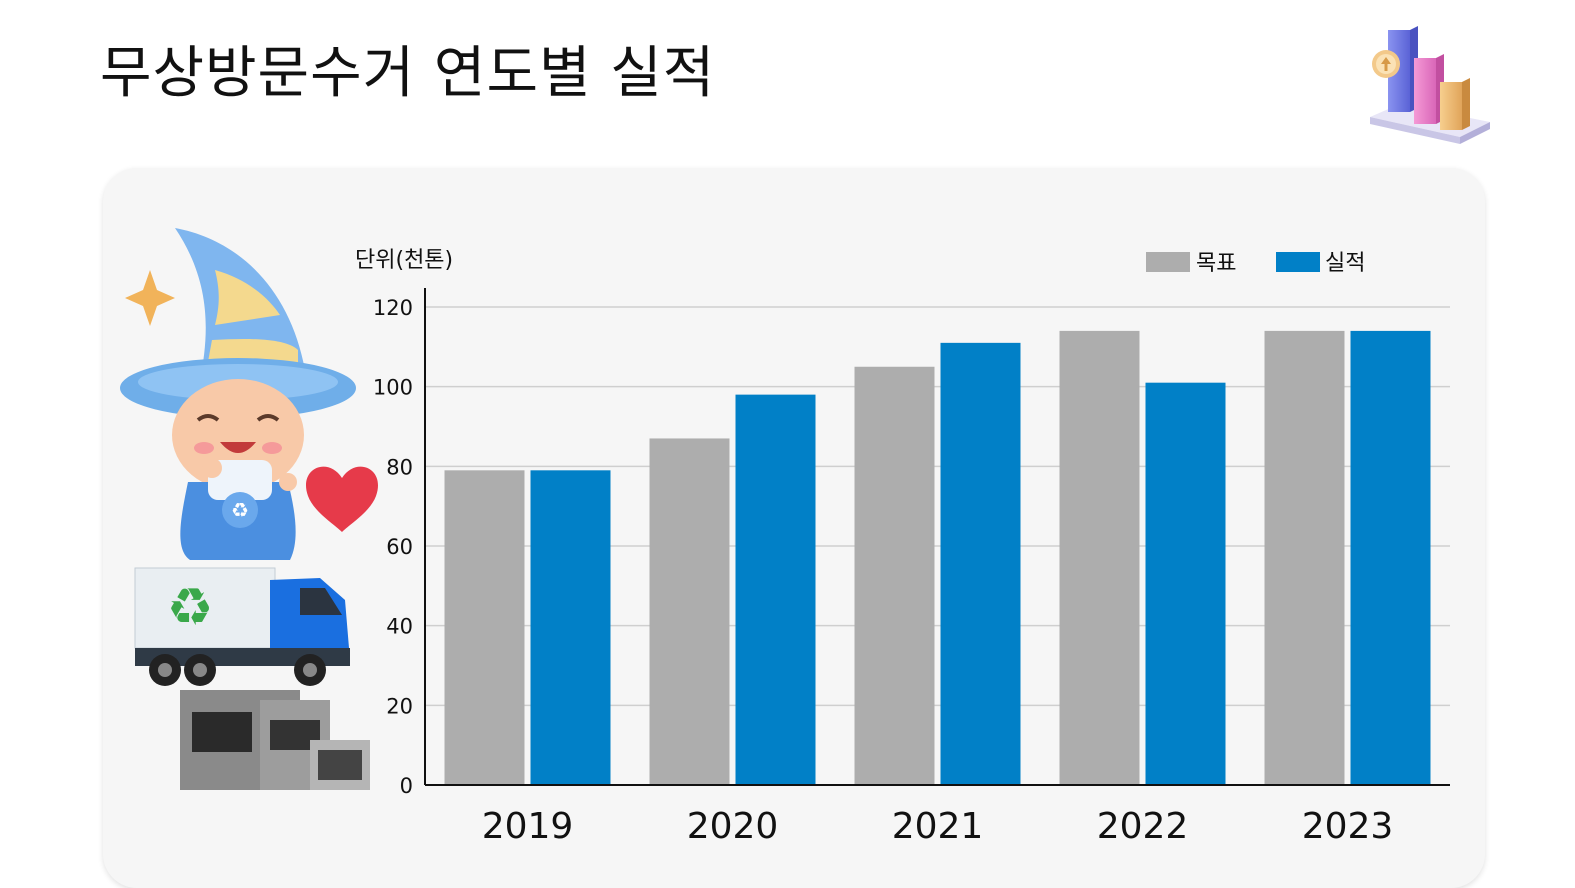 This screenshot has height=888, width=1575. Describe the element at coordinates (275, 740) in the screenshot. I see `kitchen-appliances-illustration` at that location.